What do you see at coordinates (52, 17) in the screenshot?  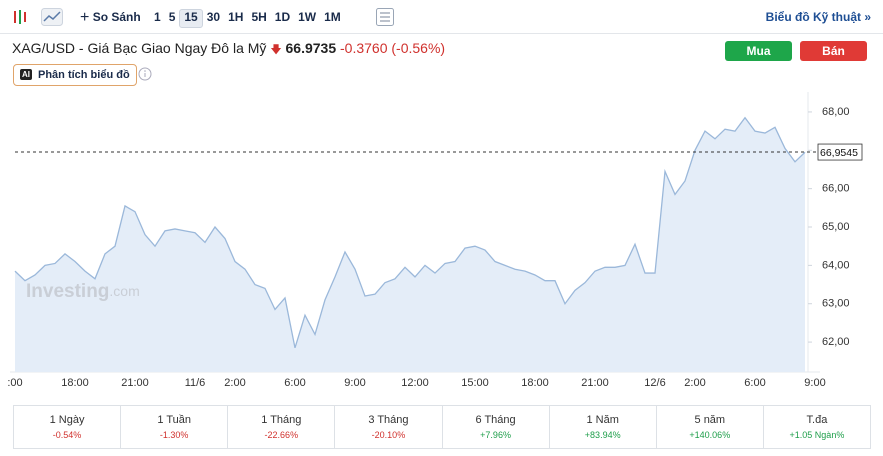 I see `line-type-icon` at bounding box center [52, 17].